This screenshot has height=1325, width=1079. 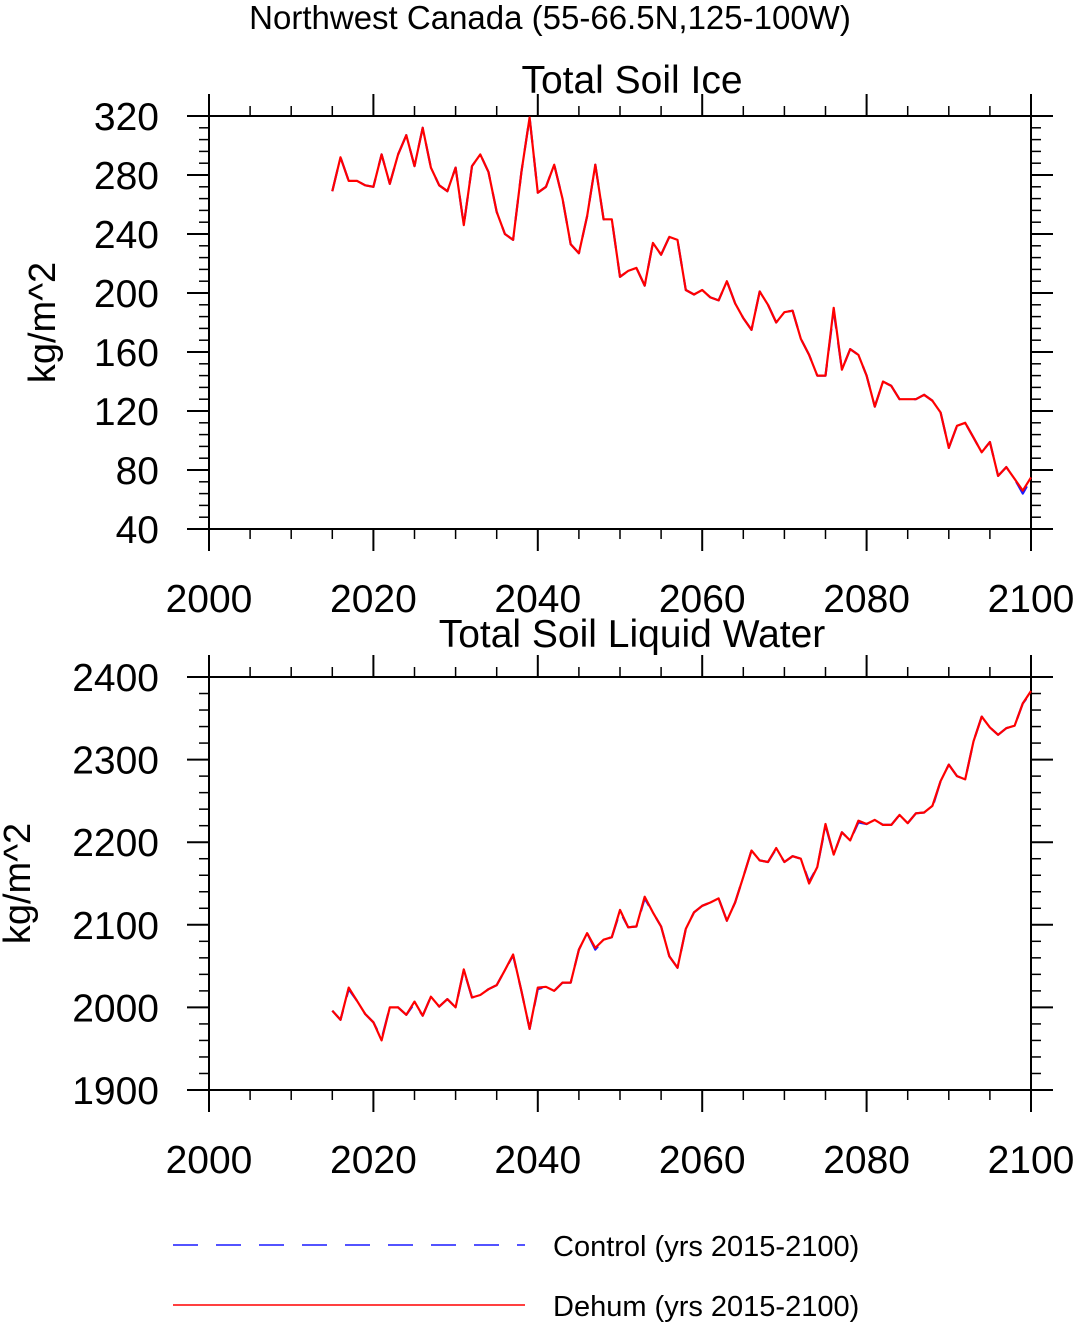 I want to click on y-tick-label: 160, so click(x=126, y=353).